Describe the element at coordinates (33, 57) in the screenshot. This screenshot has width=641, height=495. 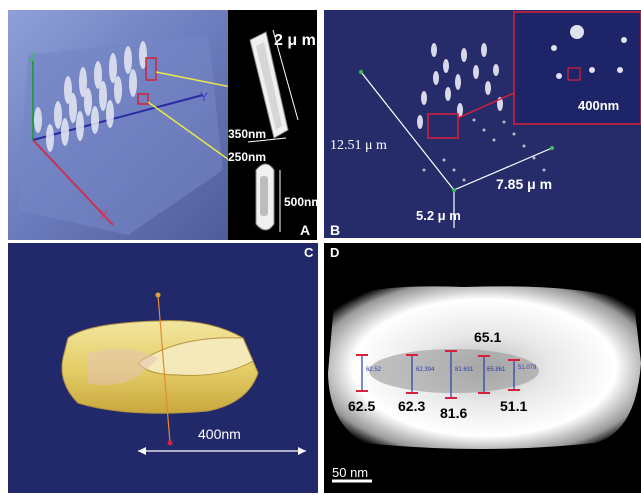
I see `axis-z-label: Z` at that location.